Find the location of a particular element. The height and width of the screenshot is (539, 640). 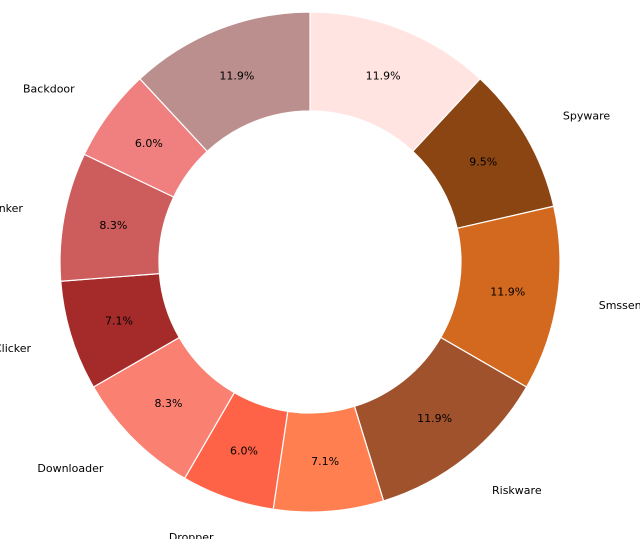

percent-label-spyware: 9.5% is located at coordinates (483, 162).